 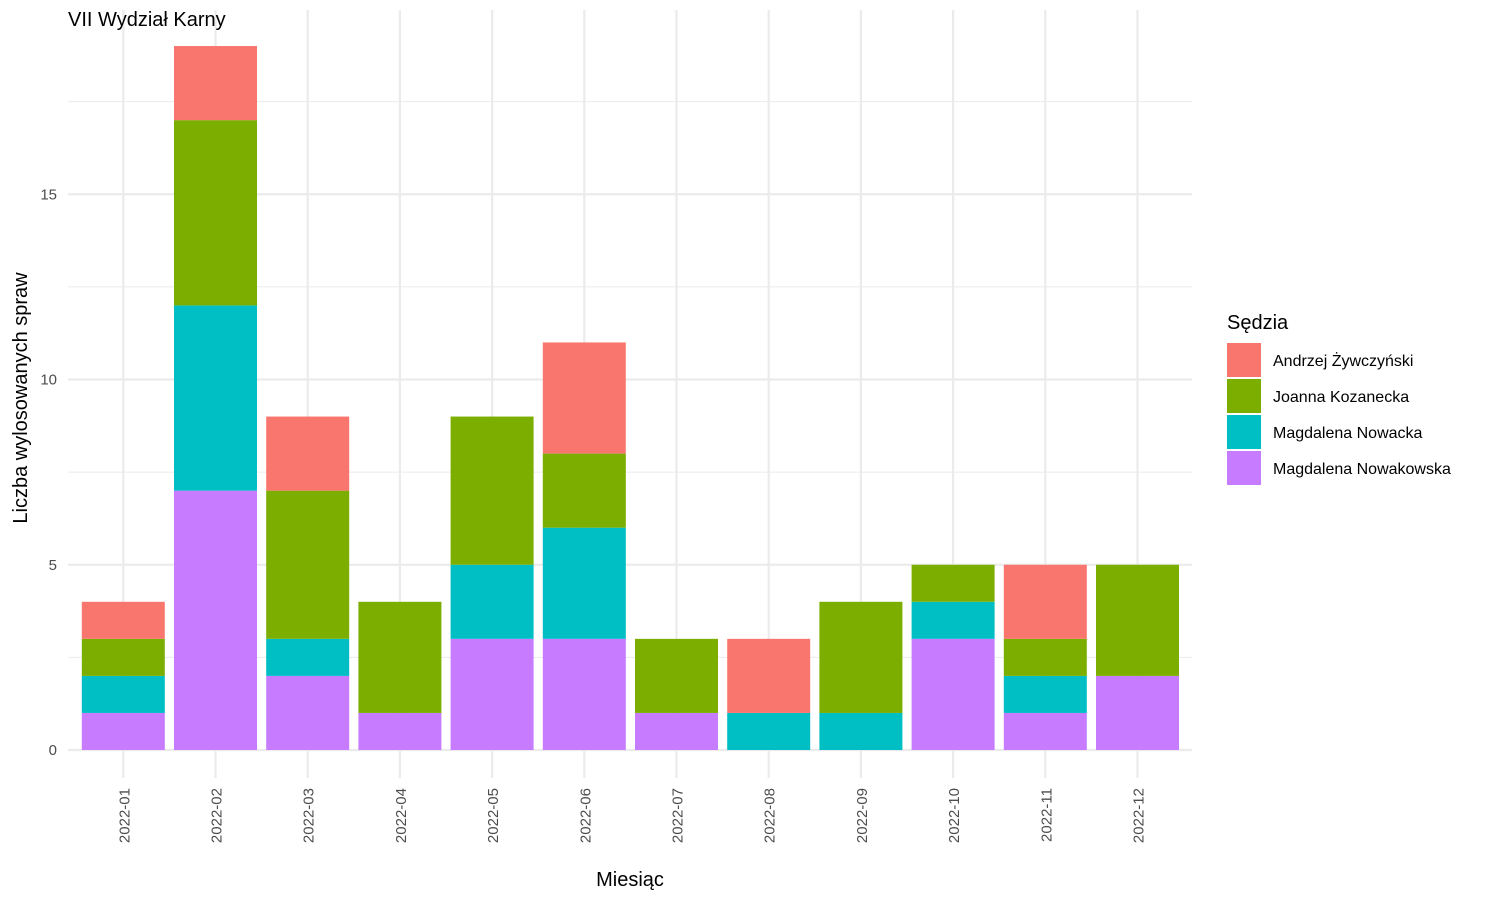 I want to click on y-axis-ticks: 0 5 10 15, so click(x=48, y=472).